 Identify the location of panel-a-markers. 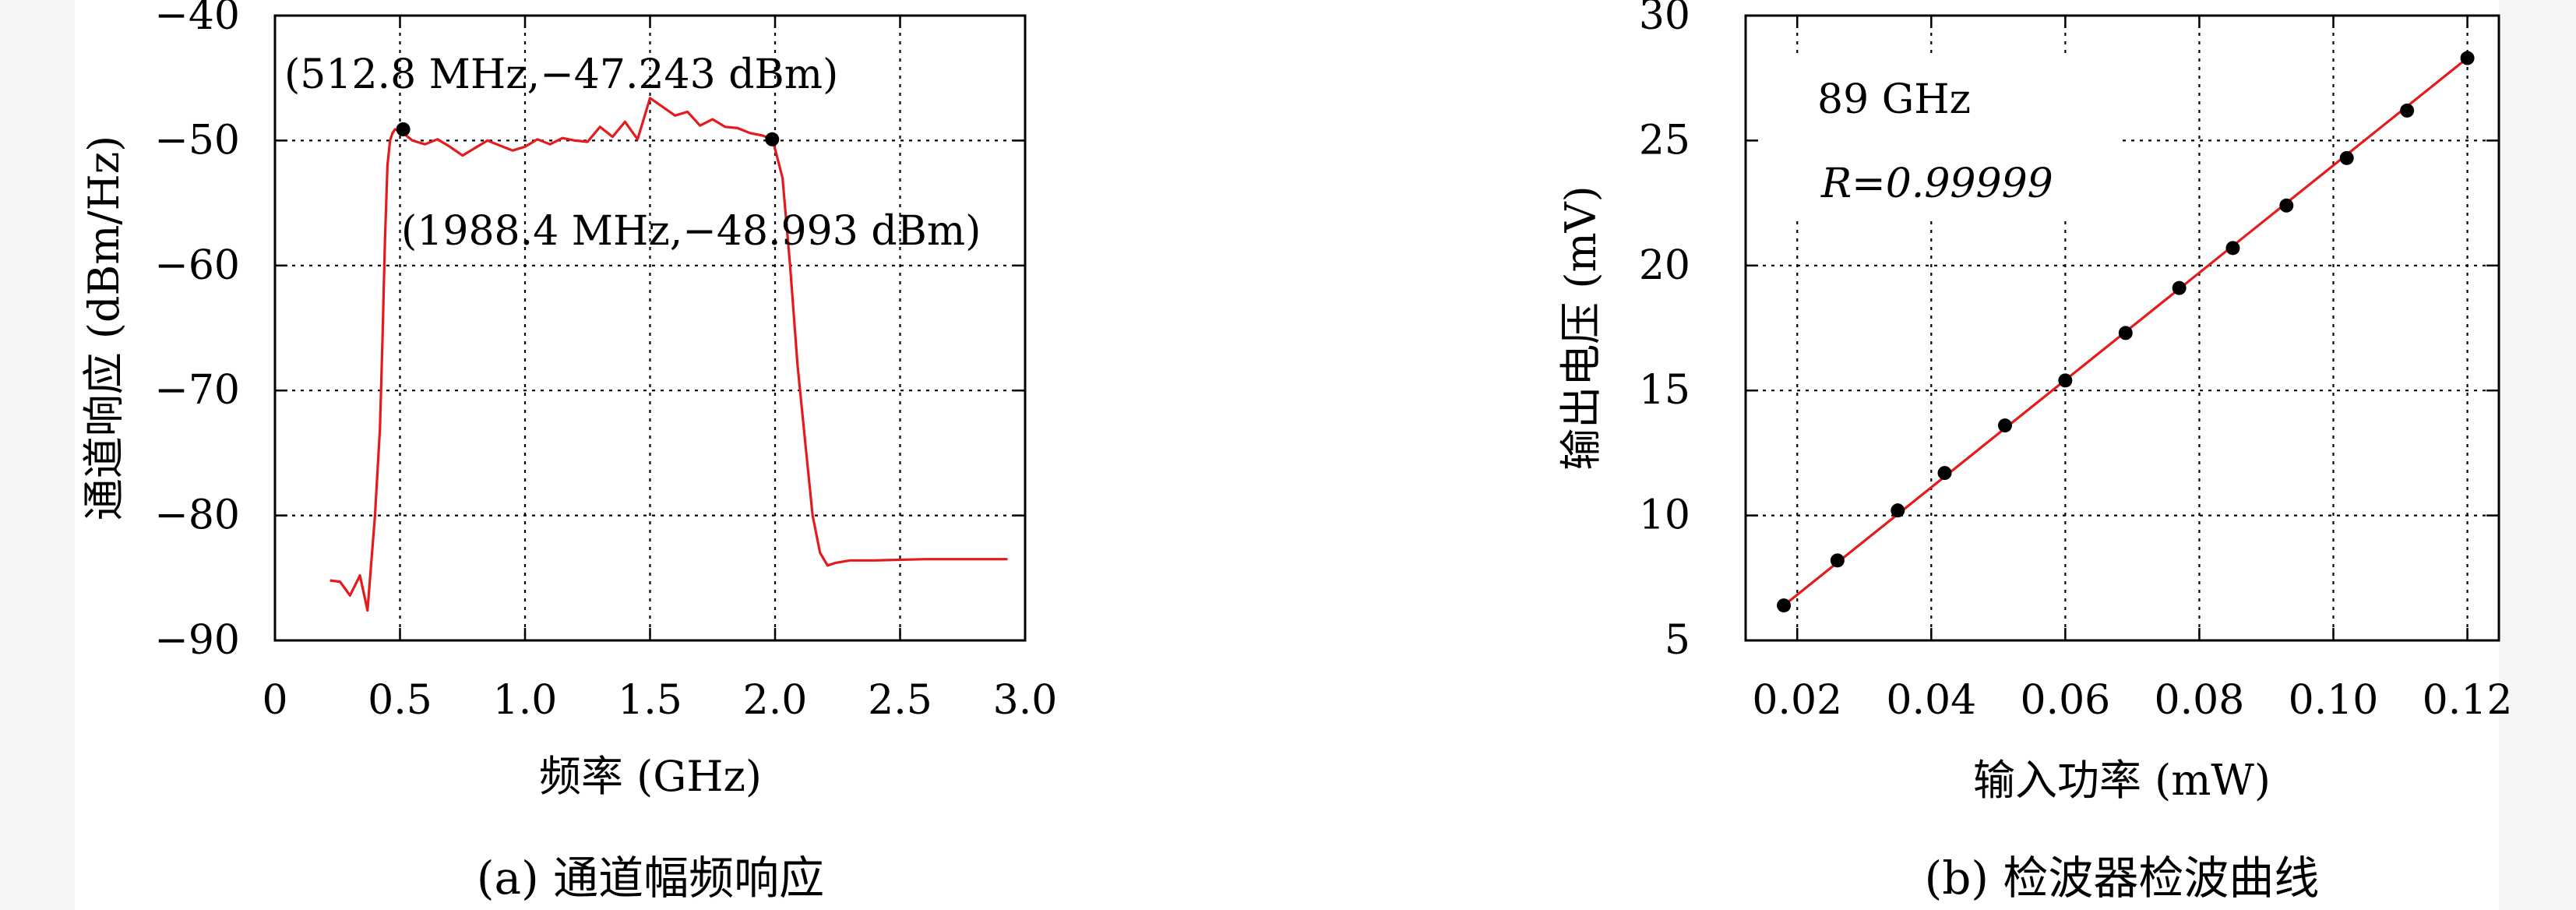
(588, 134).